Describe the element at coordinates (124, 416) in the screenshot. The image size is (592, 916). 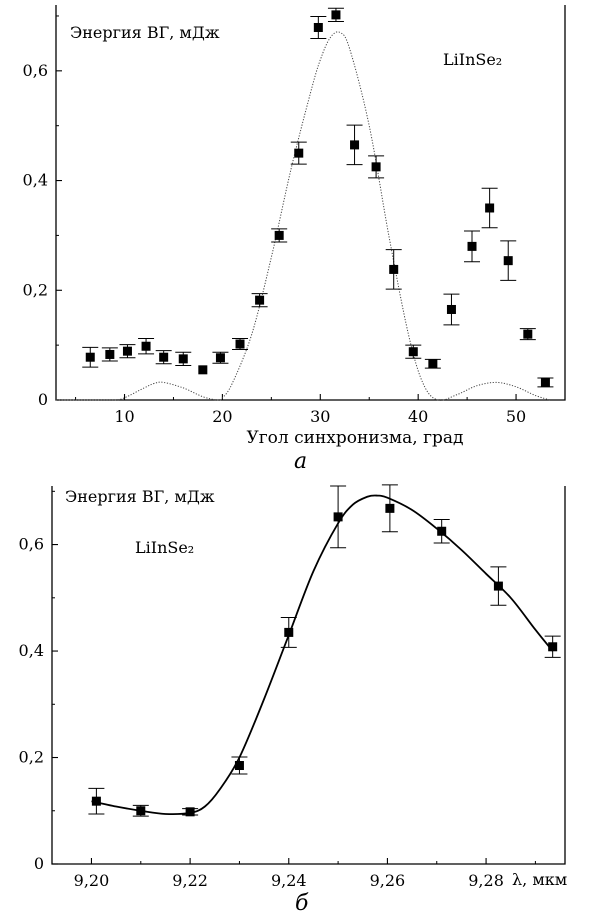
I see `x-tick-label: 10` at that location.